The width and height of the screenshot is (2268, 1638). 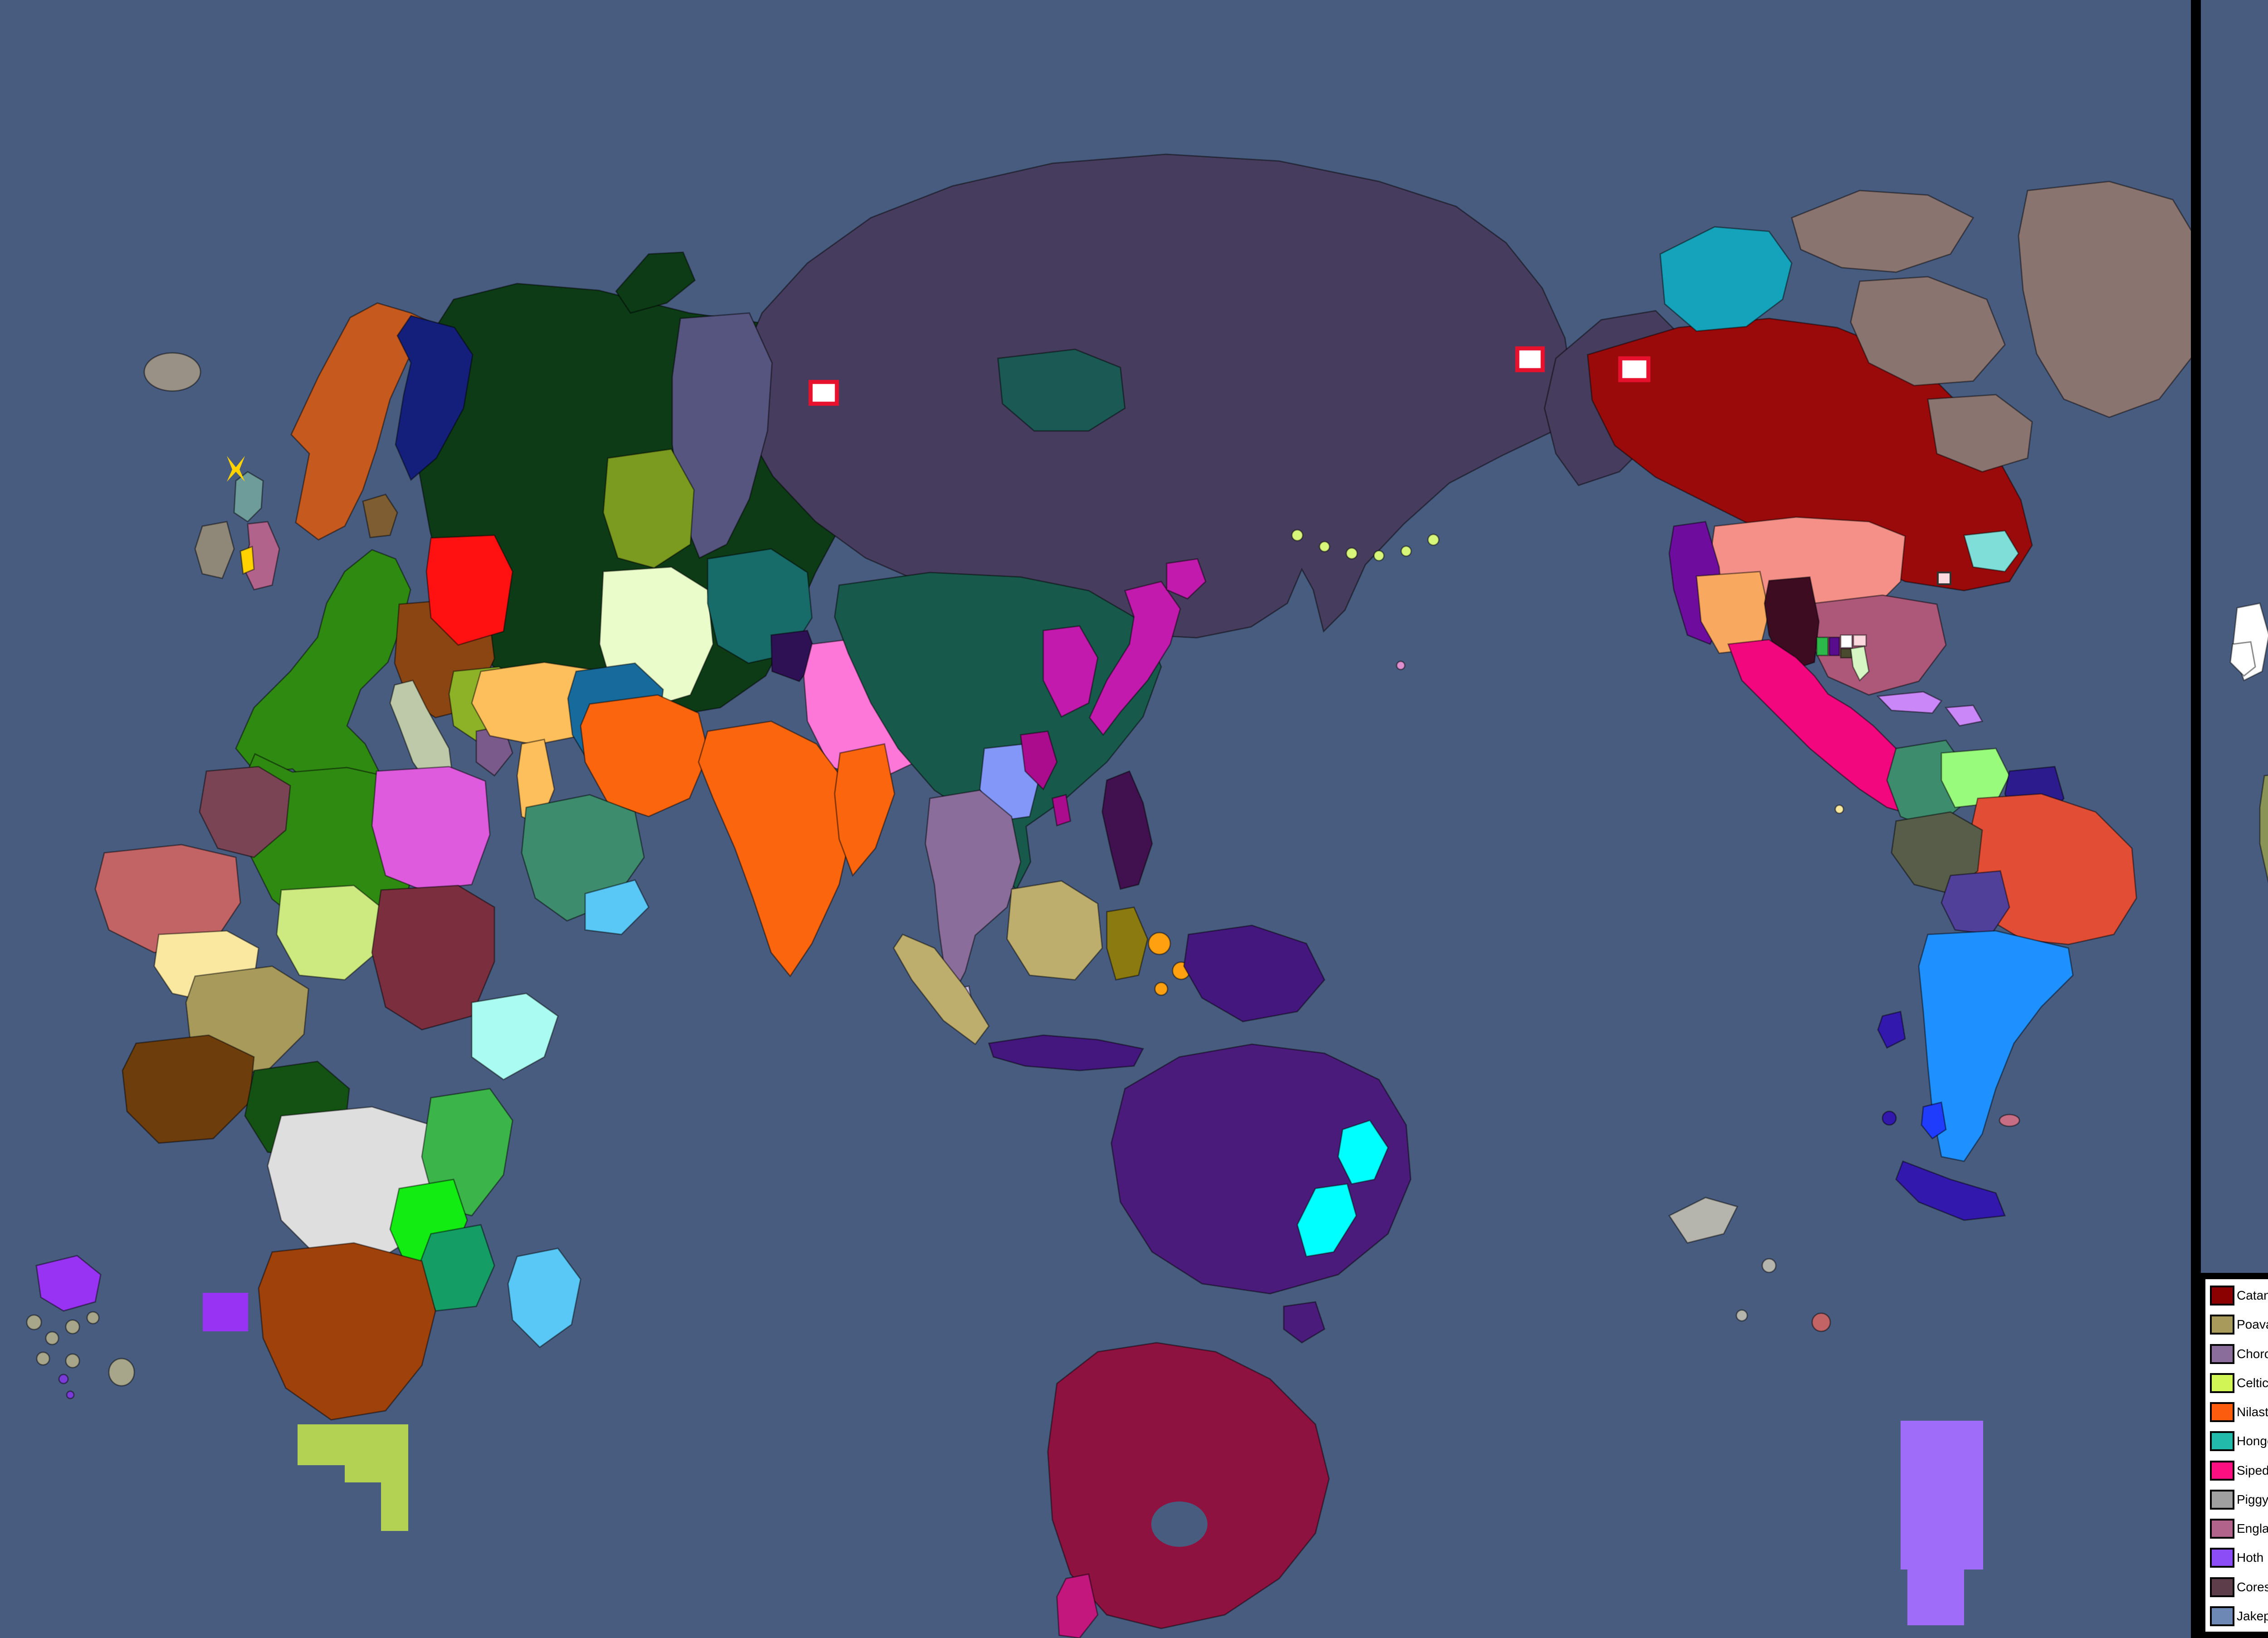 What do you see at coordinates (323, 675) in the screenshot?
I see `region-west-europe` at bounding box center [323, 675].